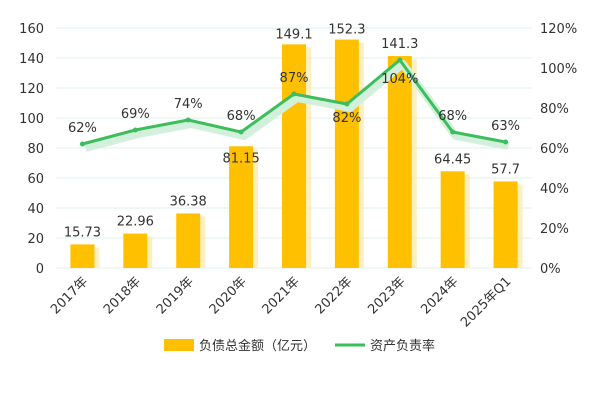 The height and width of the screenshot is (400, 600). What do you see at coordinates (505, 126) in the screenshot?
I see `line-data-label: 63%` at bounding box center [505, 126].